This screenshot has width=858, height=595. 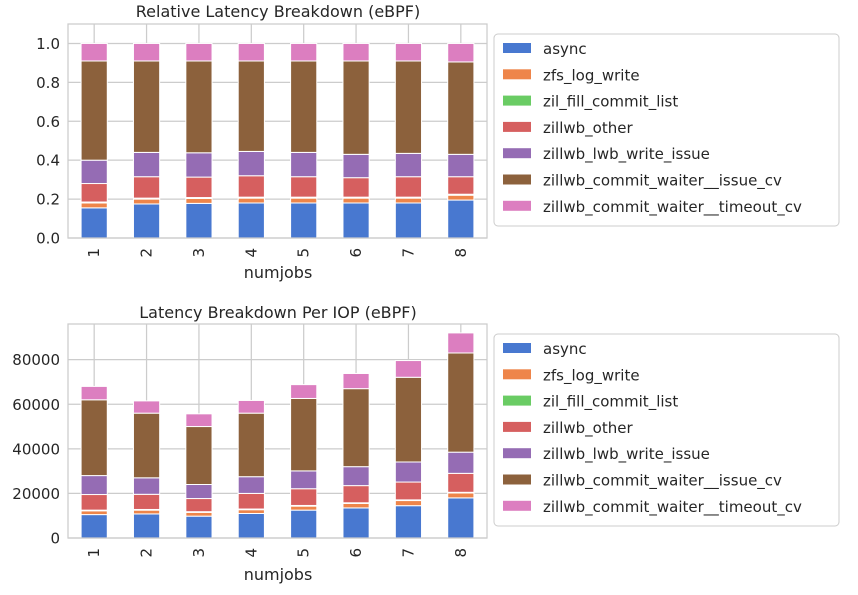 I want to click on y-tick-label: 1.0, so click(x=48, y=44).